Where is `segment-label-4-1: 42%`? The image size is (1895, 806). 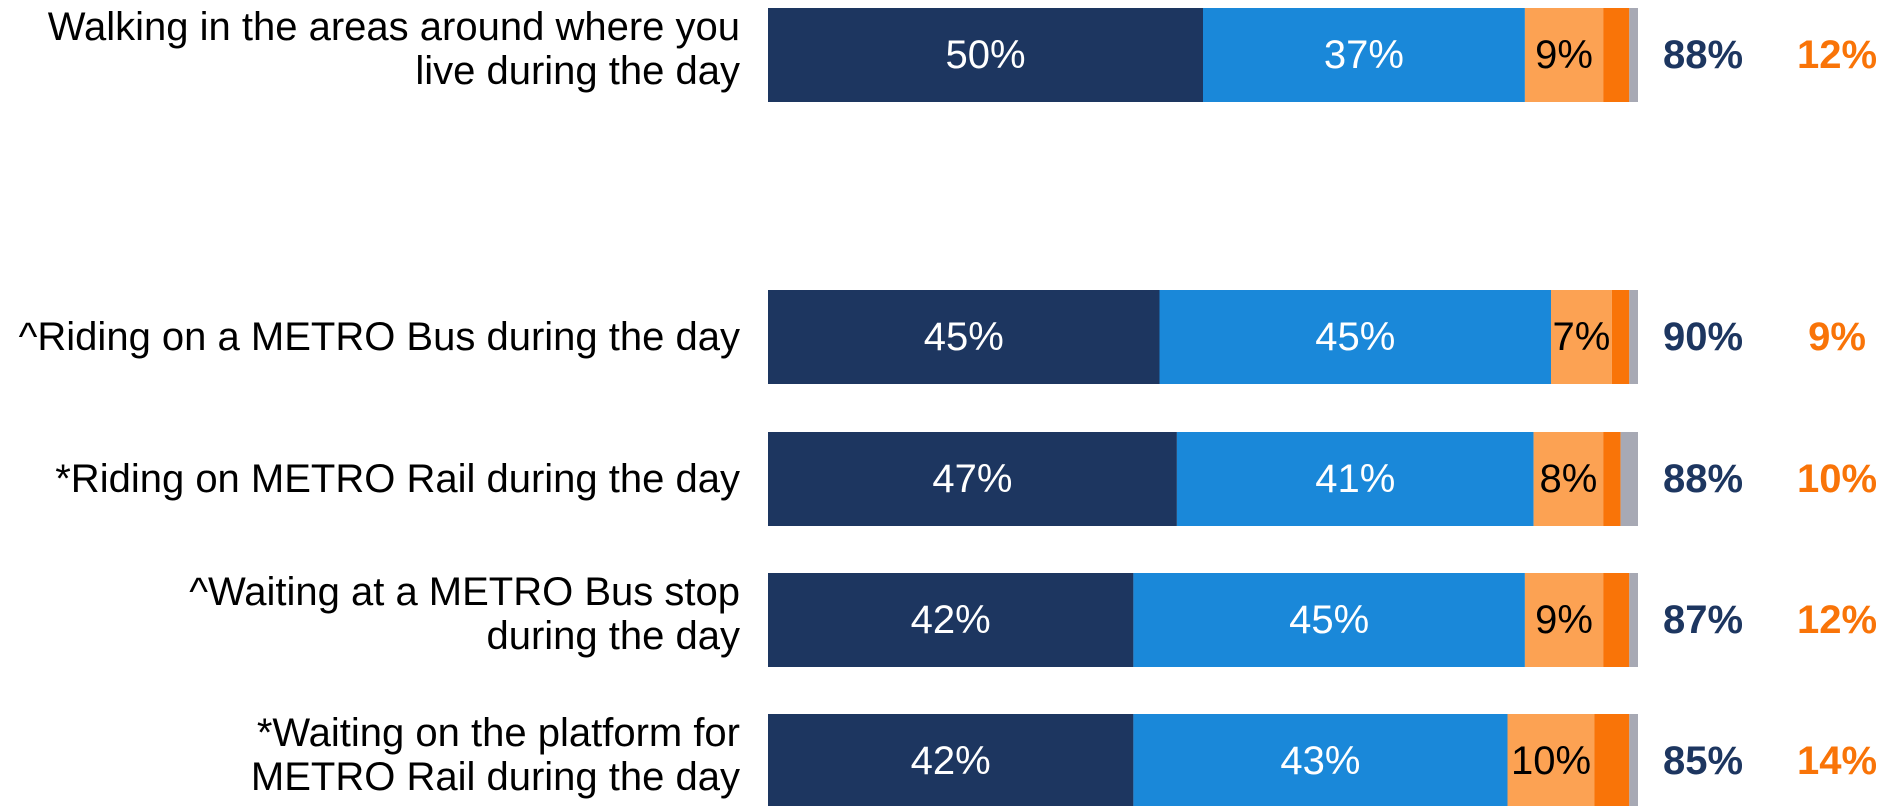
segment-label-4-1: 42% is located at coordinates (951, 620).